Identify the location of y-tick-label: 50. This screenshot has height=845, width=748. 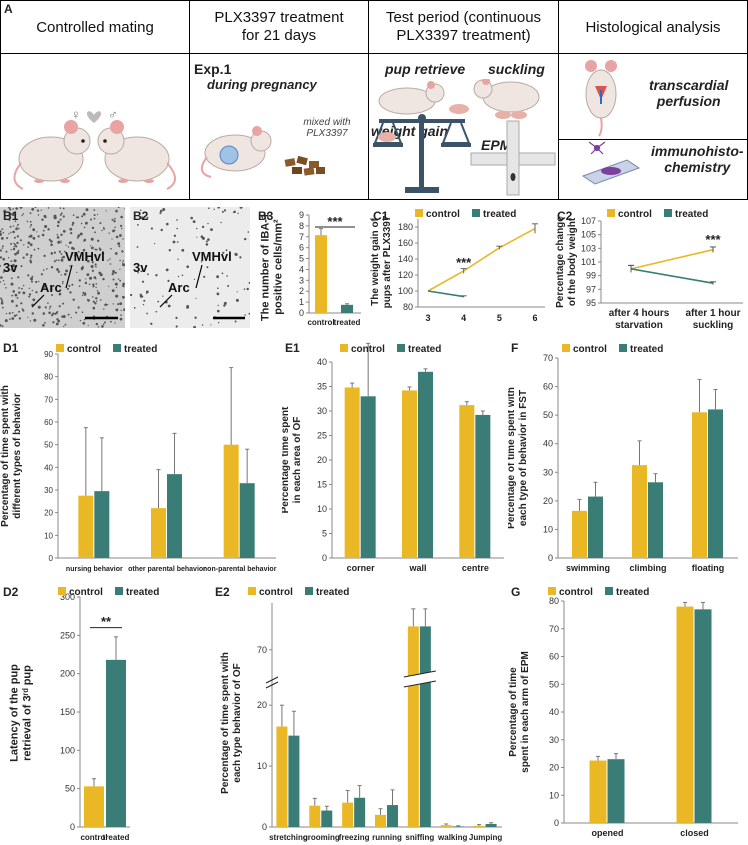
(48, 445).